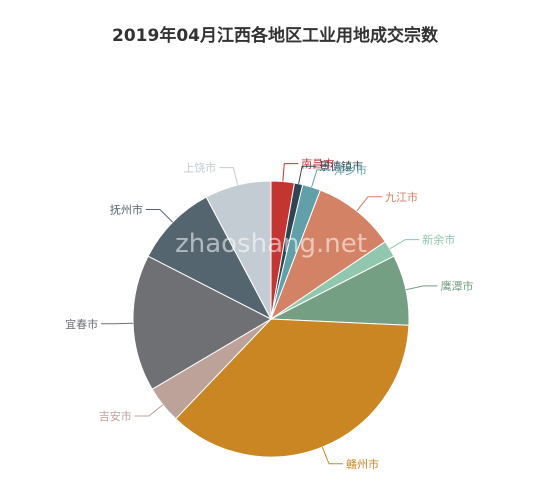 This screenshot has height=490, width=550. What do you see at coordinates (350, 170) in the screenshot?
I see `slice-label-2: 萍乡市` at bounding box center [350, 170].